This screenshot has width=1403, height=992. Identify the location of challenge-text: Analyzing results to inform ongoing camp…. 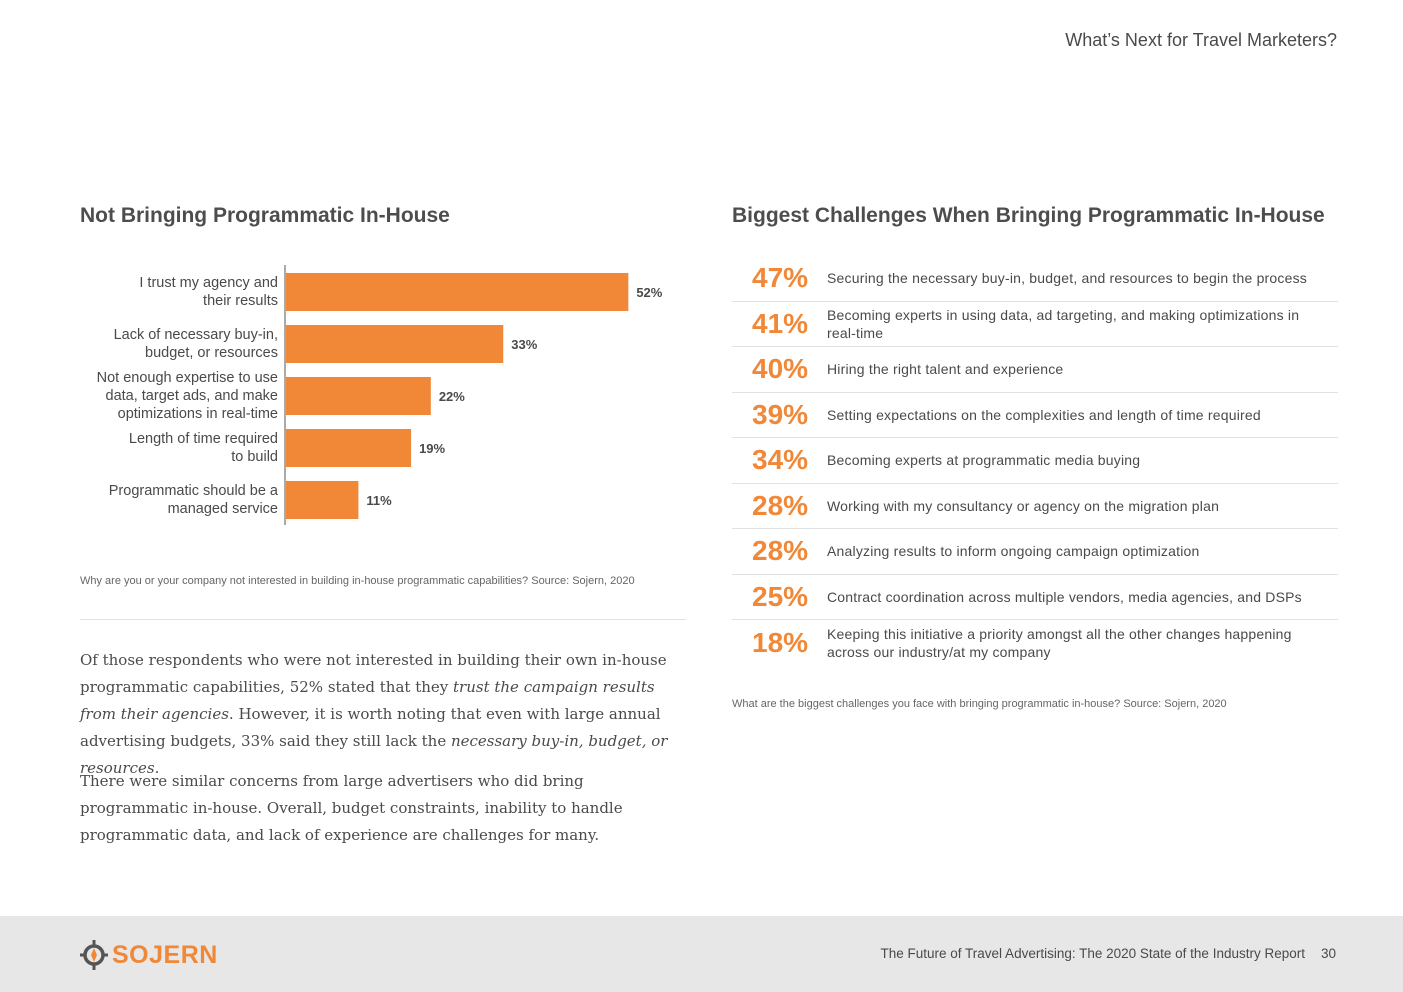
(1013, 551).